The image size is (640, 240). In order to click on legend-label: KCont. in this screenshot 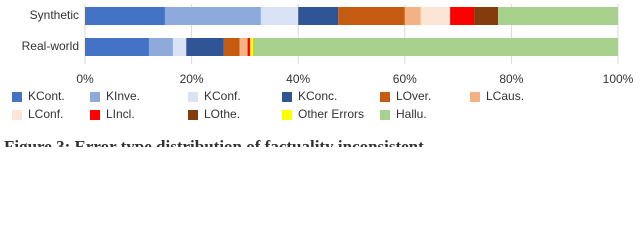, I will do `click(46, 96)`.